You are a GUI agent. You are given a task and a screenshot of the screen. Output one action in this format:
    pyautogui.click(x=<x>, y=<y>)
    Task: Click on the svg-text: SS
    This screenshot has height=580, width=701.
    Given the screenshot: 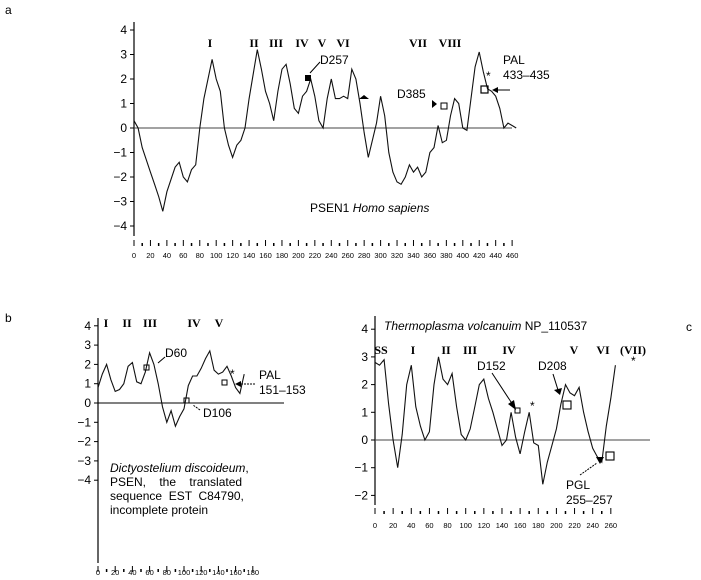 What is the action you would take?
    pyautogui.click(x=381, y=350)
    